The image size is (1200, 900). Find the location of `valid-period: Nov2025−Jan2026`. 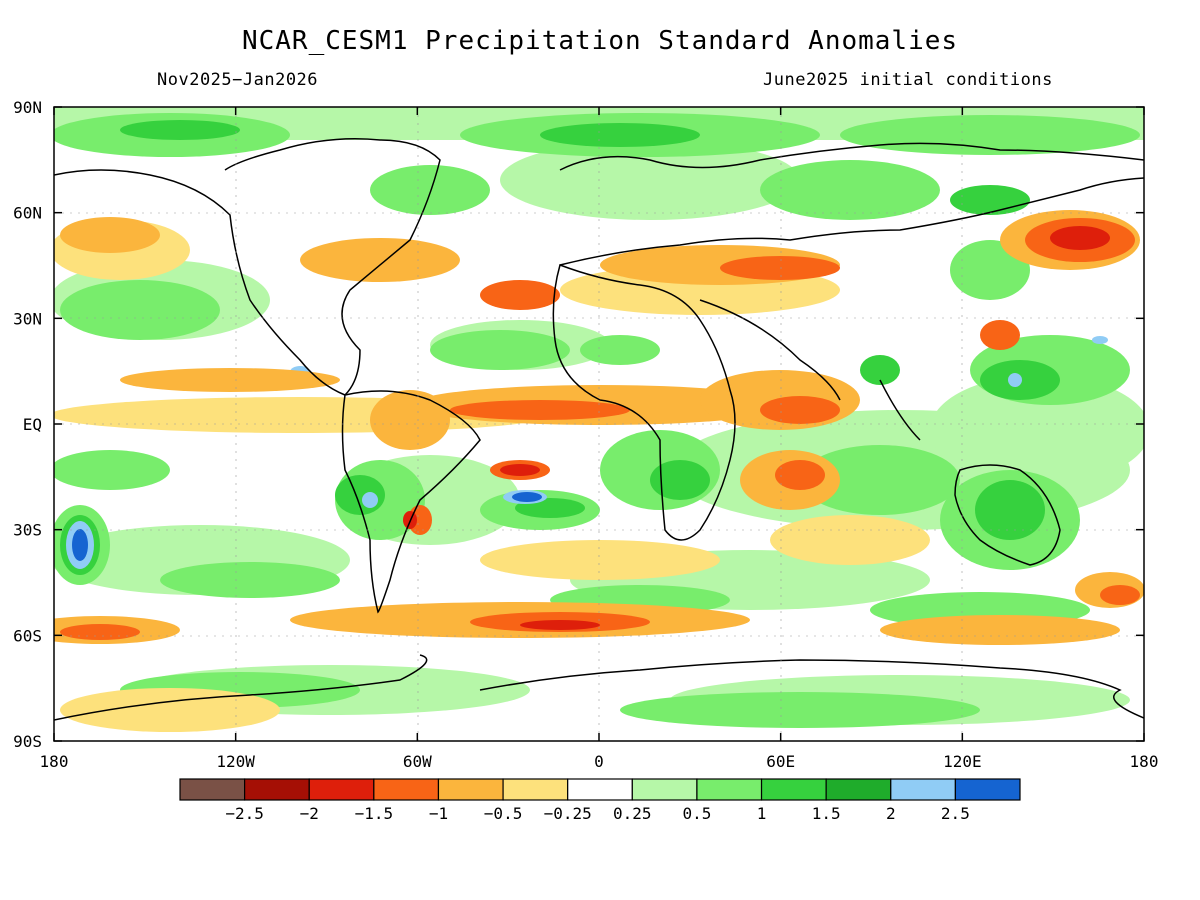

valid-period: Nov2025−Jan2026 is located at coordinates (238, 80).